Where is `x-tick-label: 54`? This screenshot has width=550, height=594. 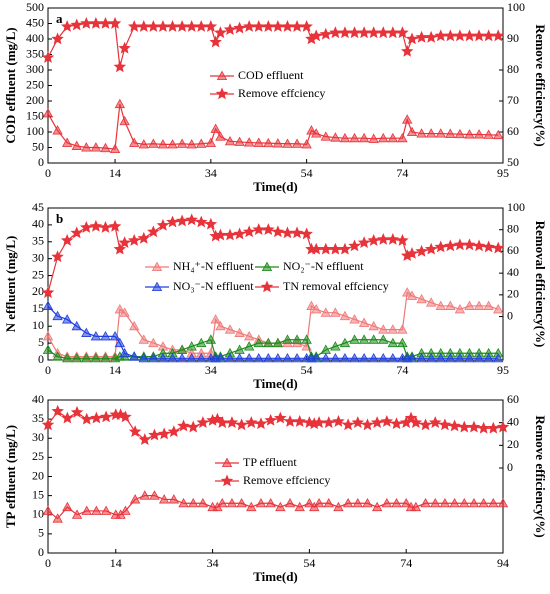 x-tick-label: 54 is located at coordinates (307, 370).